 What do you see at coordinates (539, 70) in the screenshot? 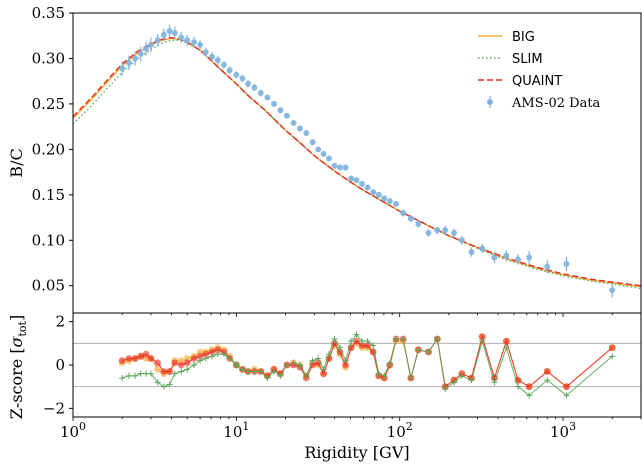
I see `legend: BIG SLIM QUAINT AMS-02 Data` at bounding box center [539, 70].